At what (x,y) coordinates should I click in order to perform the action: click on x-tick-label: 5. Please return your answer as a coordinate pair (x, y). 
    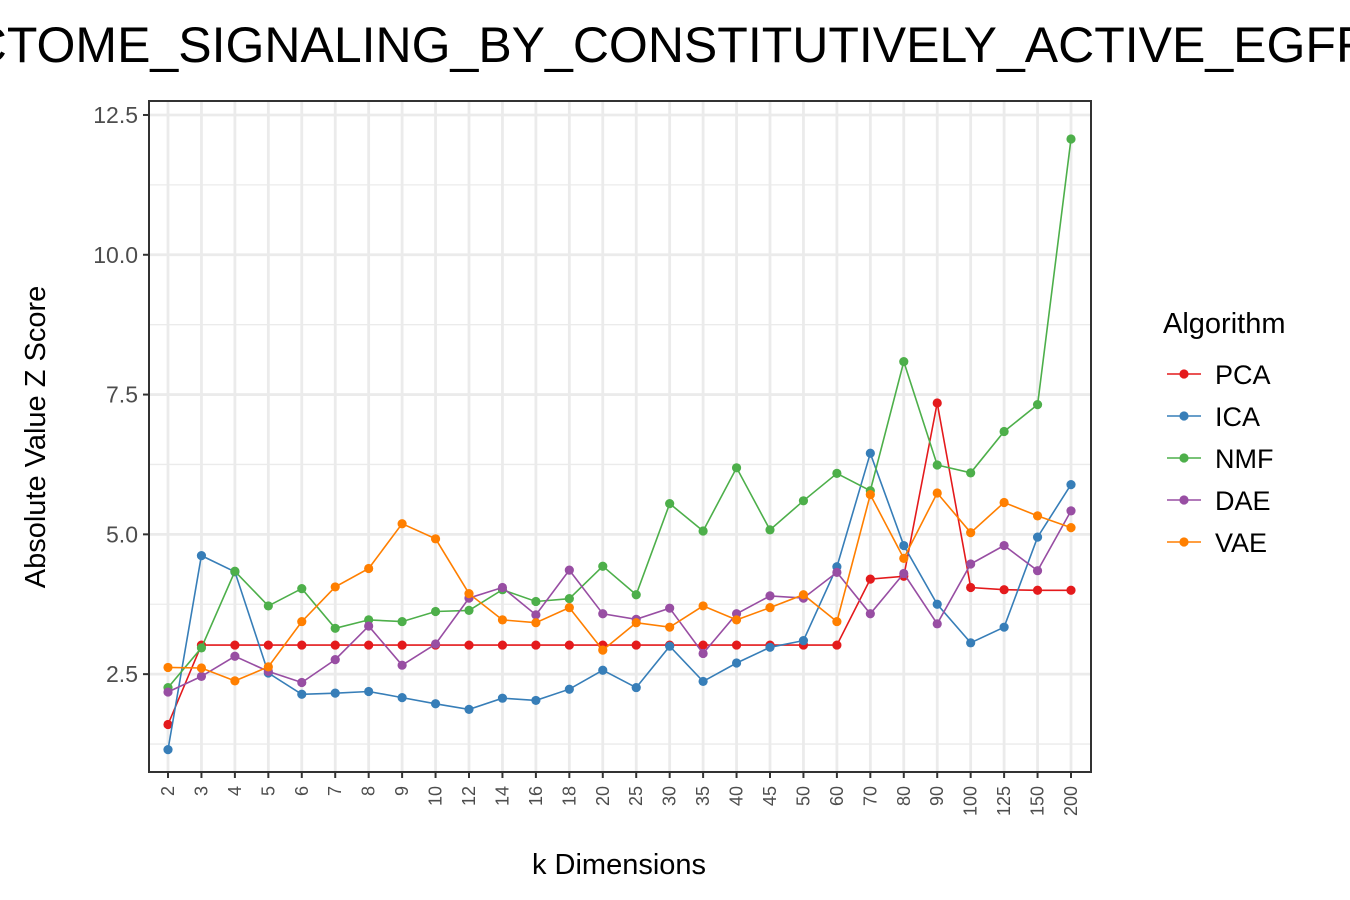
    Looking at the image, I should click on (268, 791).